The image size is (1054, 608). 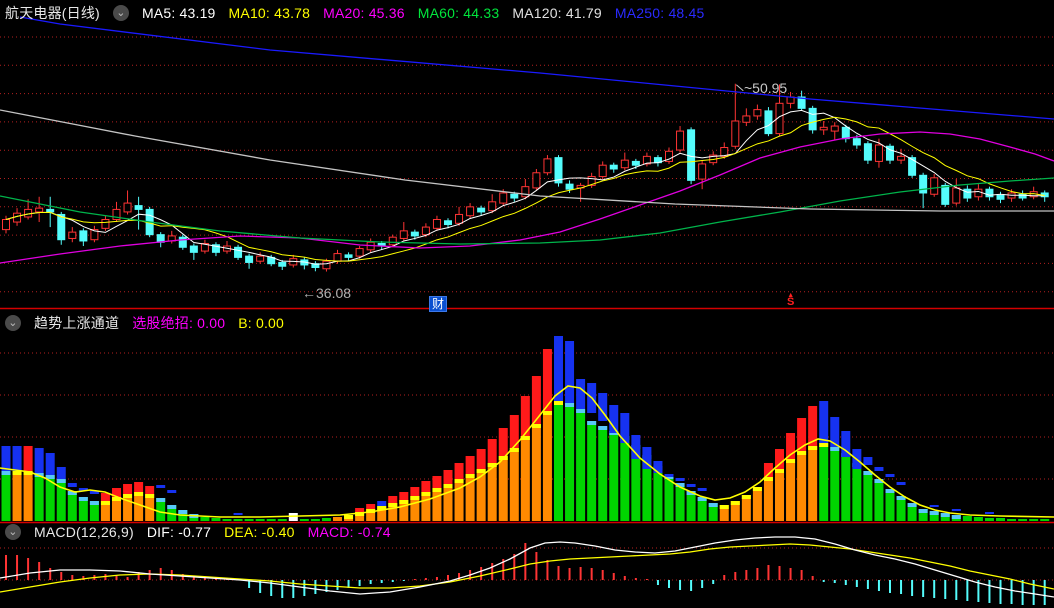 I want to click on sell-signal-marker: ▲ S, so click(x=790, y=300).